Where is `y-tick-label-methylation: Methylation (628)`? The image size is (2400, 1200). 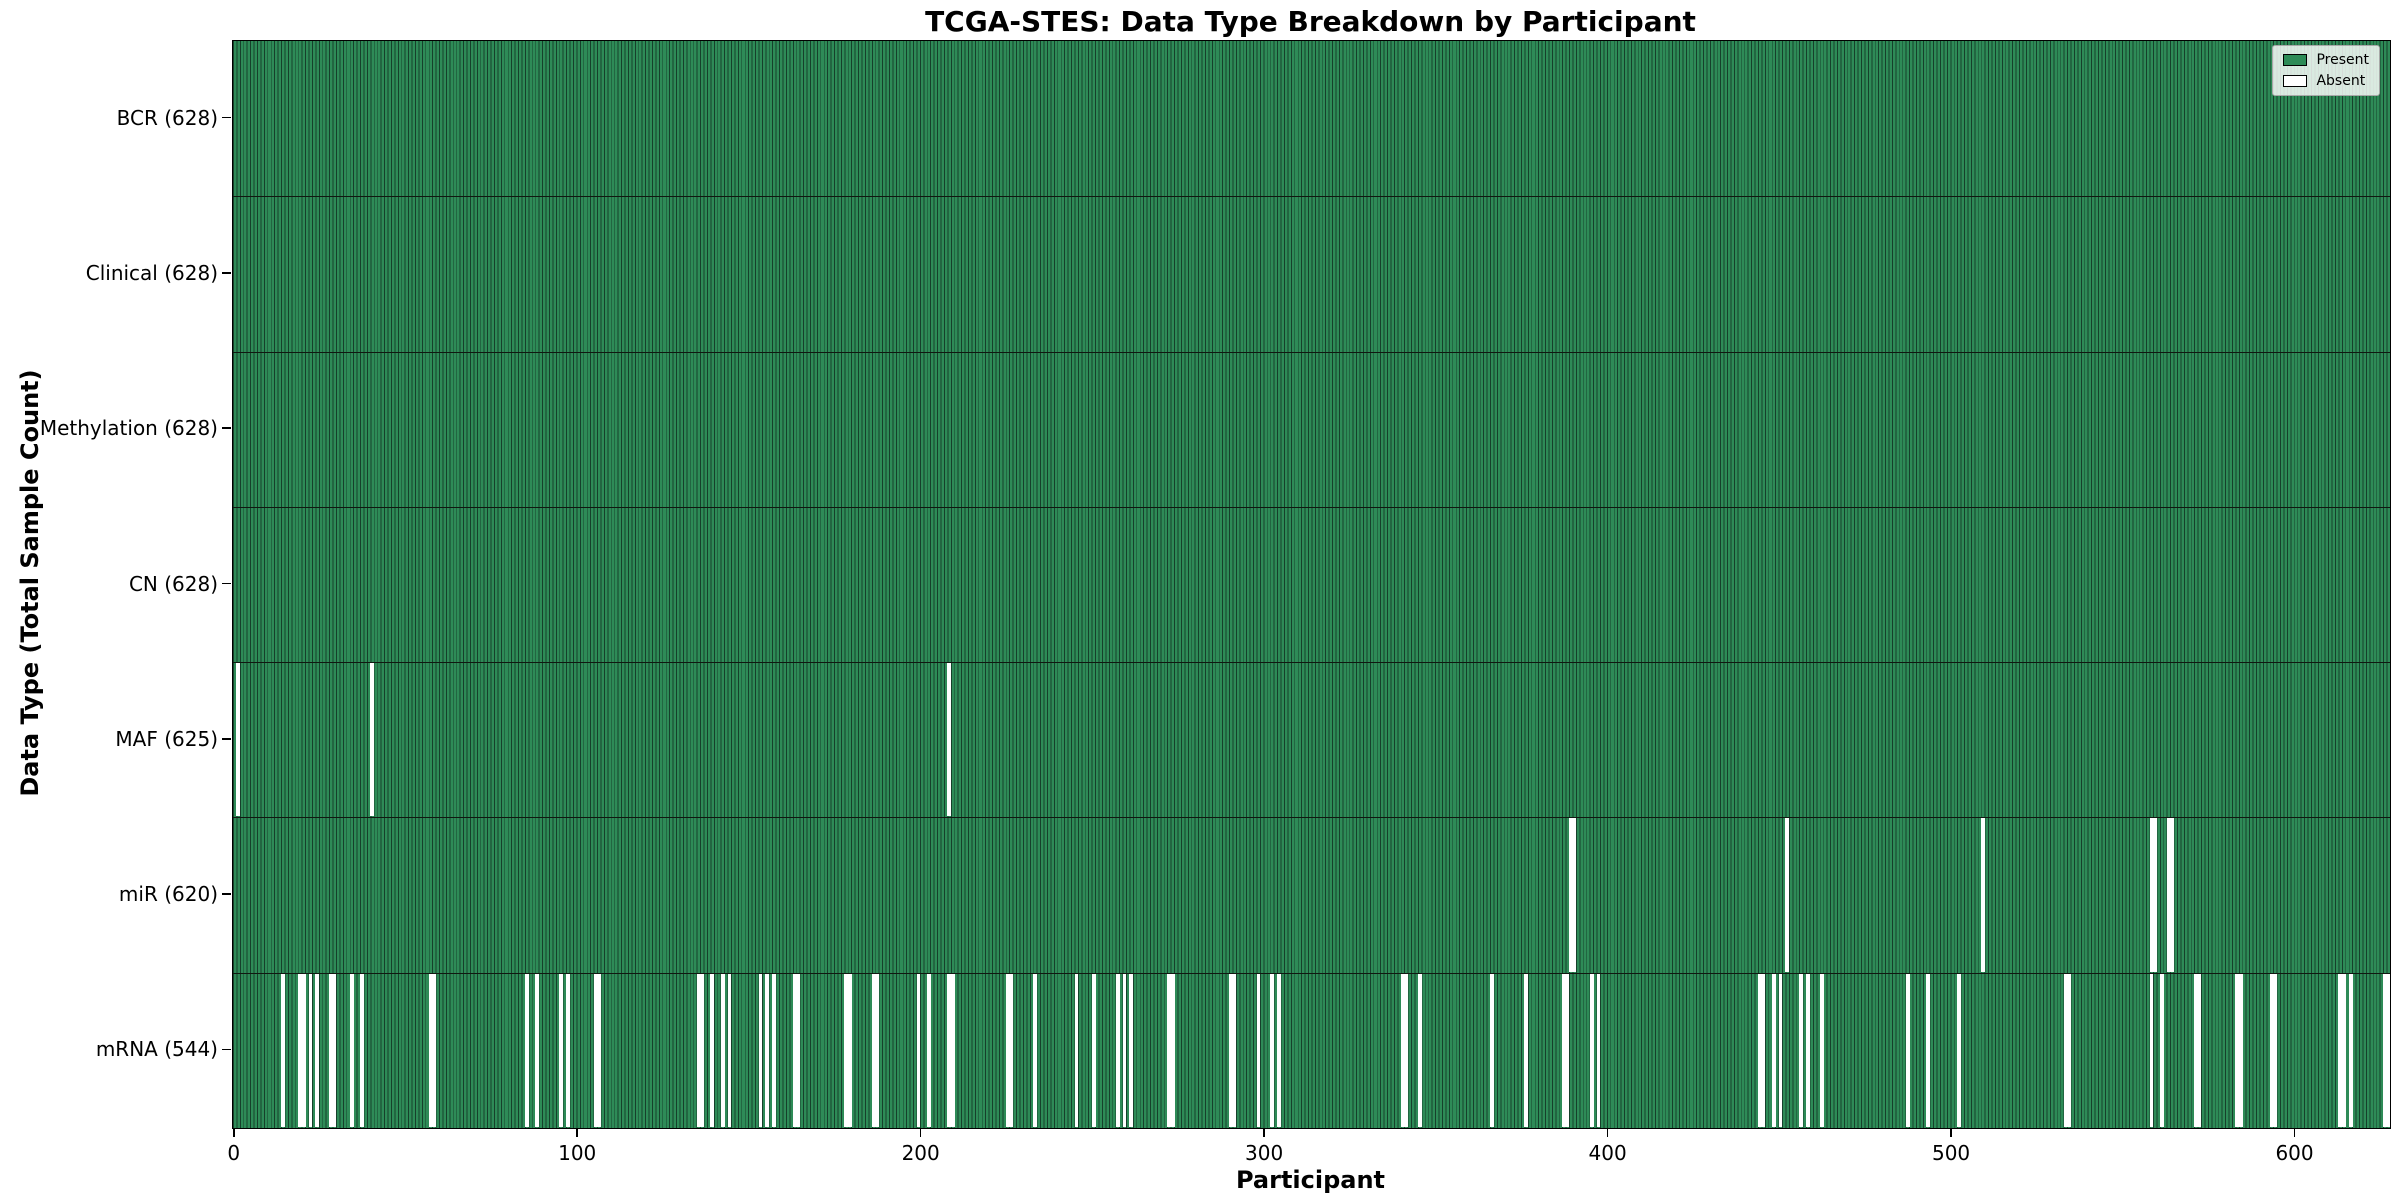
y-tick-label-methylation: Methylation (628) is located at coordinates (128, 428).